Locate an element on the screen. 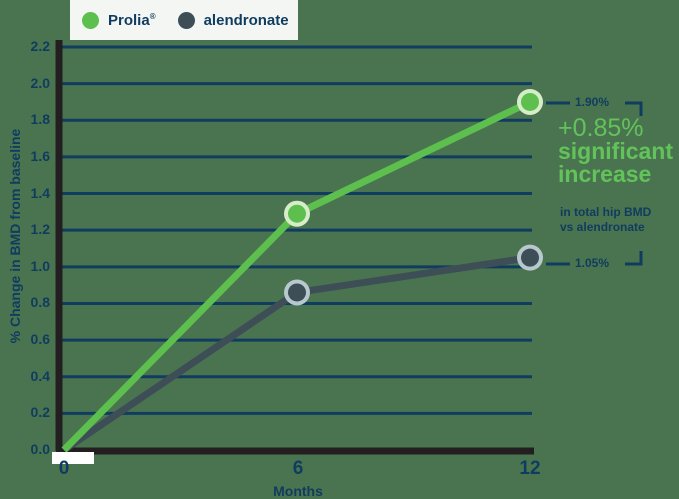 This screenshot has width=679, height=499. legend-label-prolia: Prolia is located at coordinates (129, 20).